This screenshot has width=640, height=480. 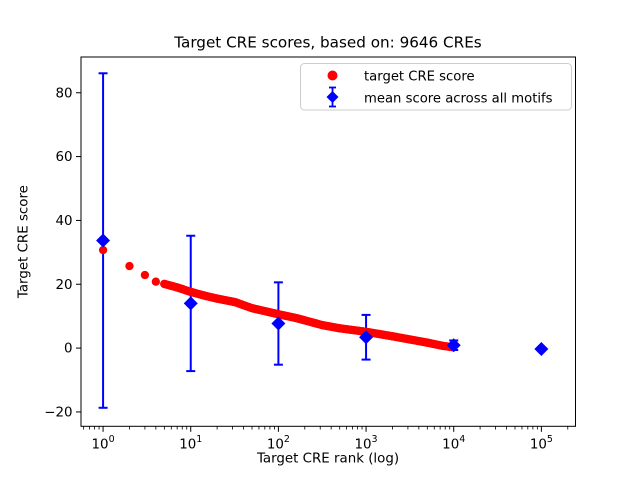 I want to click on y-axis-label: Target CRE score, so click(x=24, y=242).